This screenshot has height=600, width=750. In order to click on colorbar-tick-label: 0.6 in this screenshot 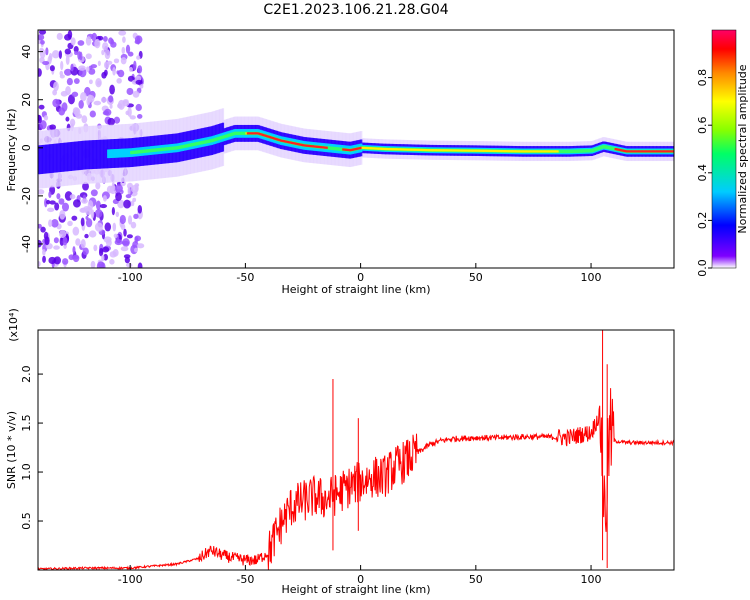, I will do `click(702, 125)`.